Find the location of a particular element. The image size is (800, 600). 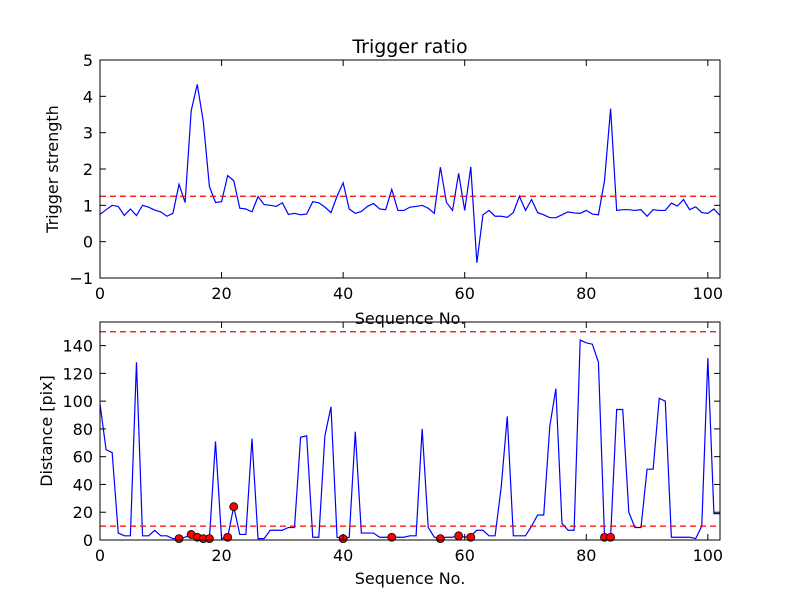

x-tick-label-0-0: 0 is located at coordinates (100, 293).